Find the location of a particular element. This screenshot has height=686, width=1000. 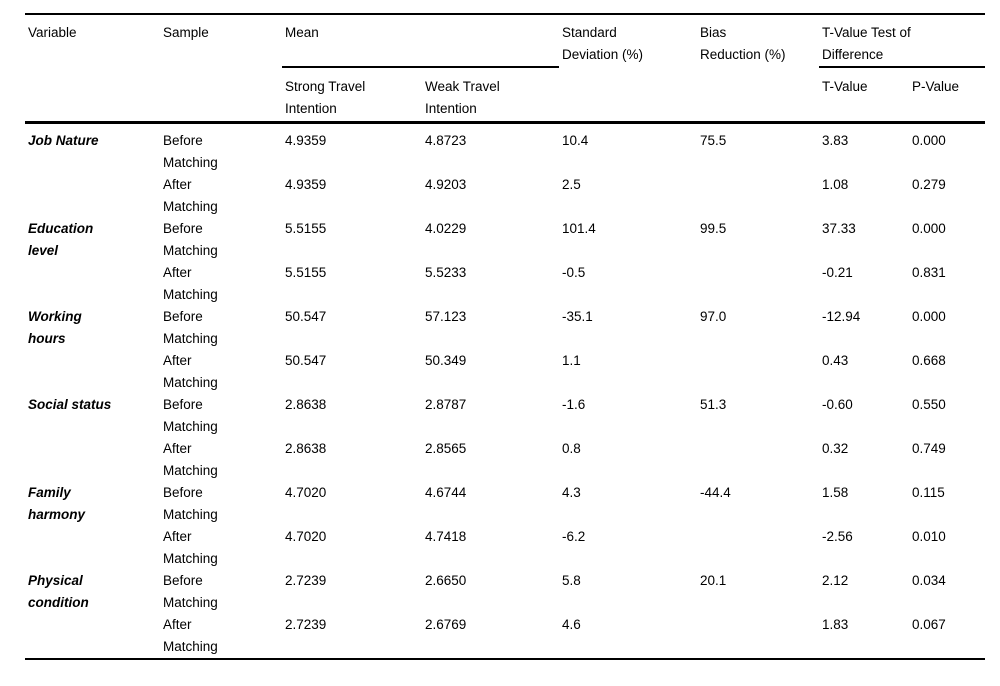

cell-p-value: 0.749 is located at coordinates (929, 448).